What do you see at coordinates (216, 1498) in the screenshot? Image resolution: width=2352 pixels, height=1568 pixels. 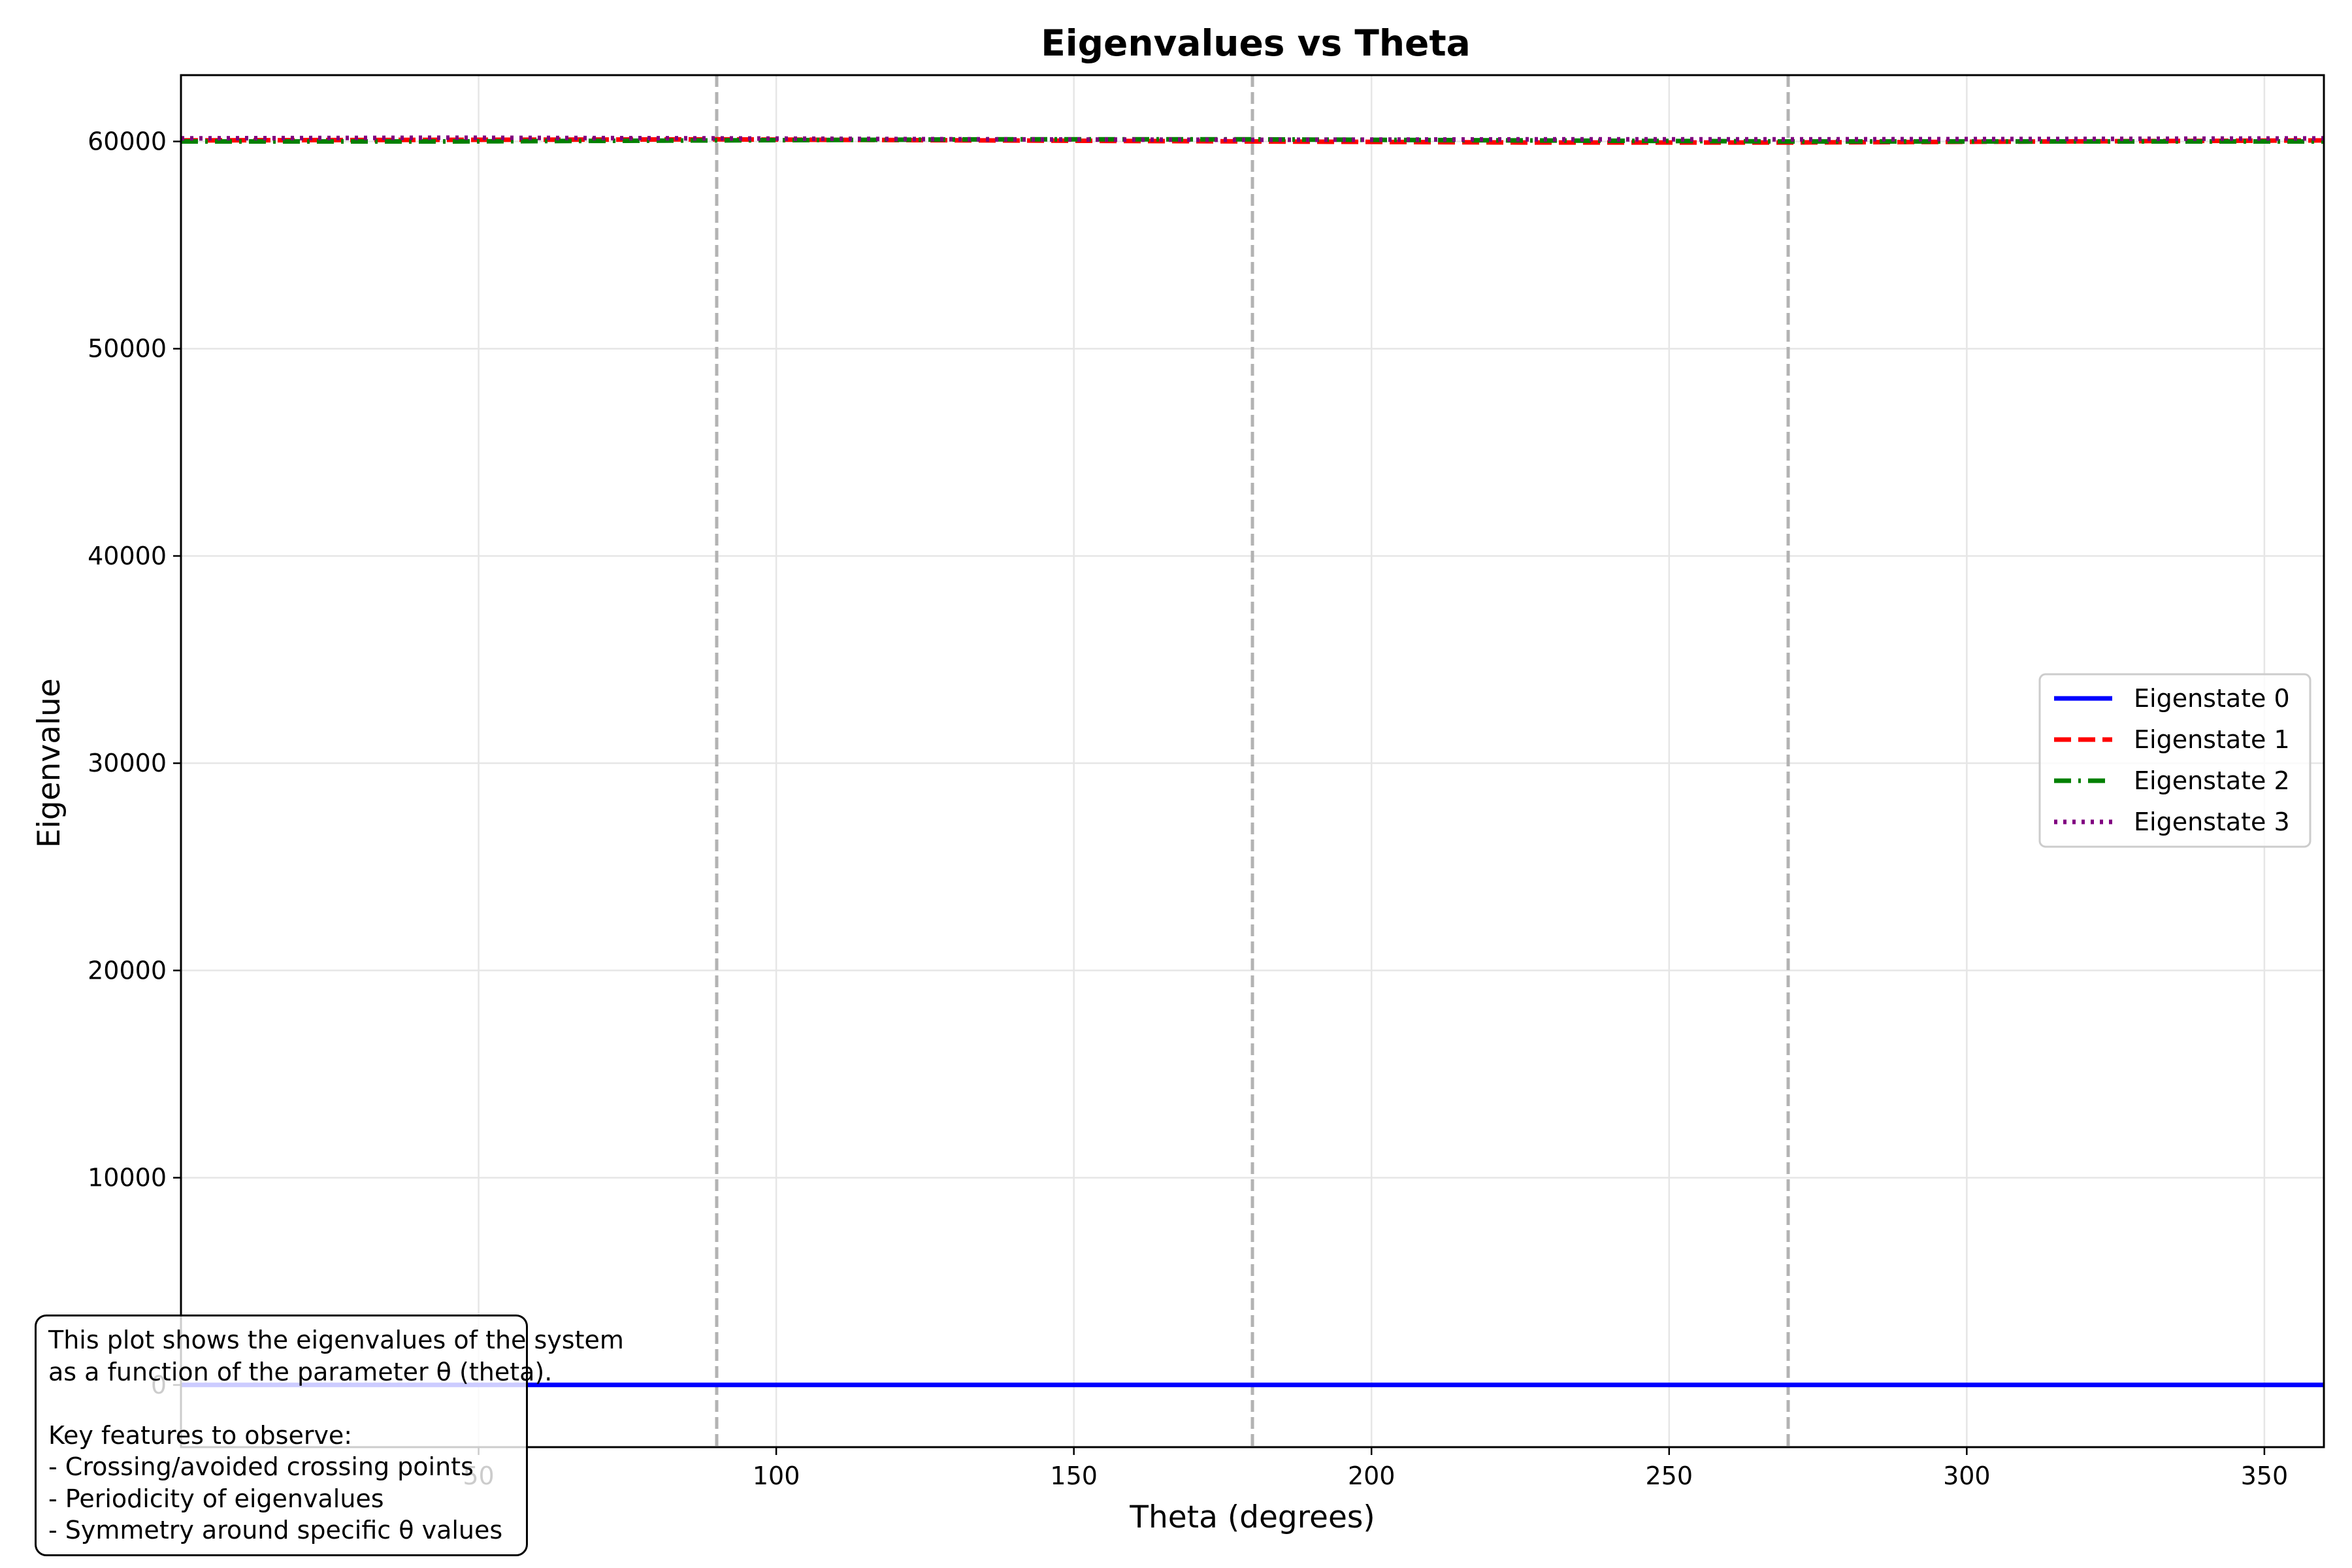 I see `annotation-line: - Periodicity of eigenvalues` at bounding box center [216, 1498].